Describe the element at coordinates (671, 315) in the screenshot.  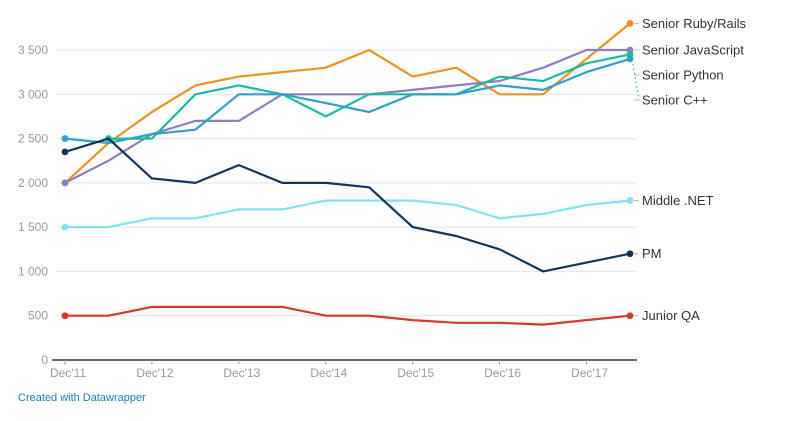
I see `series-label-junior-qa: Junior QA` at that location.